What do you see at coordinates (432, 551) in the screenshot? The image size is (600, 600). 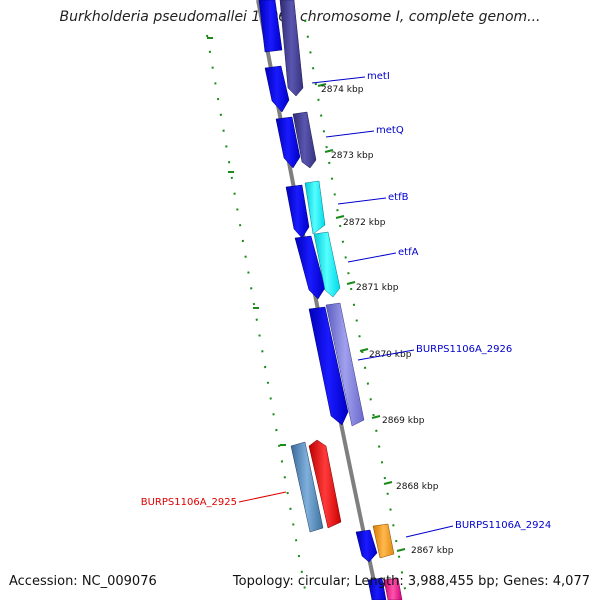 I see `scale-label: 2867 kbp` at bounding box center [432, 551].